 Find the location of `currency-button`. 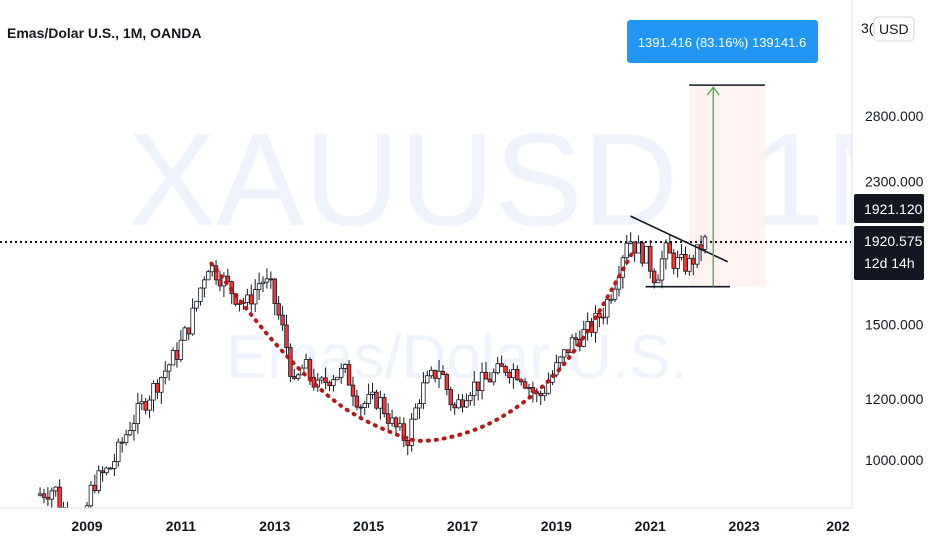

currency-button is located at coordinates (894, 29).